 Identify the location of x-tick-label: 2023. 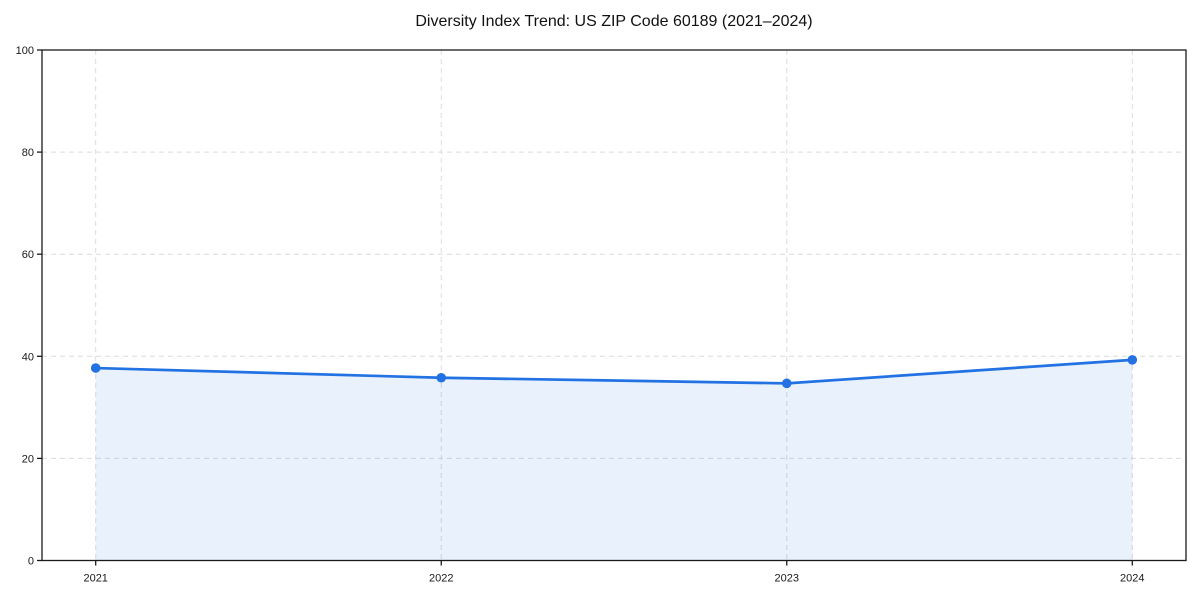
(787, 579).